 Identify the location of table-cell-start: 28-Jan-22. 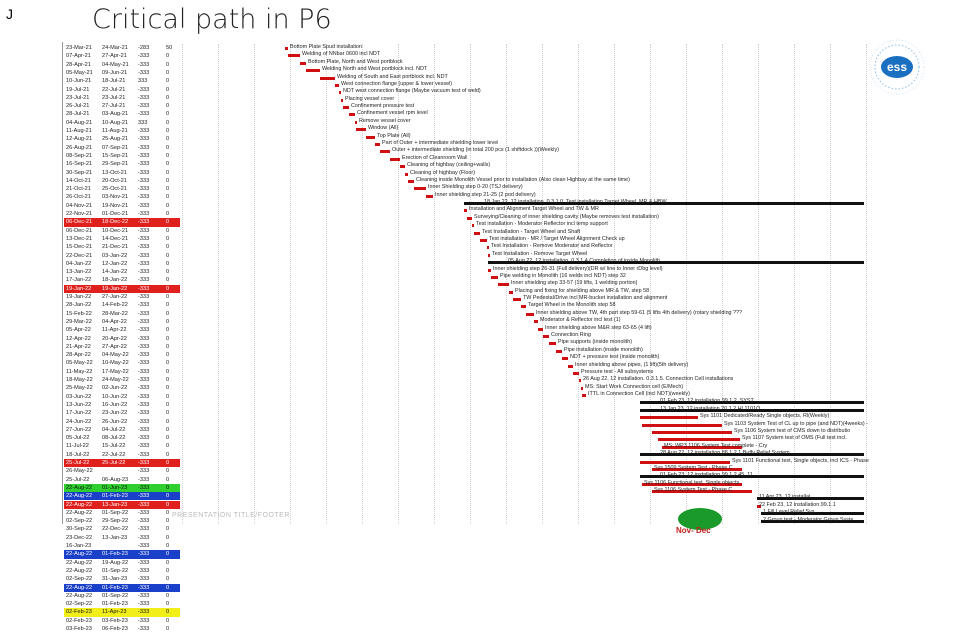
(79, 305).